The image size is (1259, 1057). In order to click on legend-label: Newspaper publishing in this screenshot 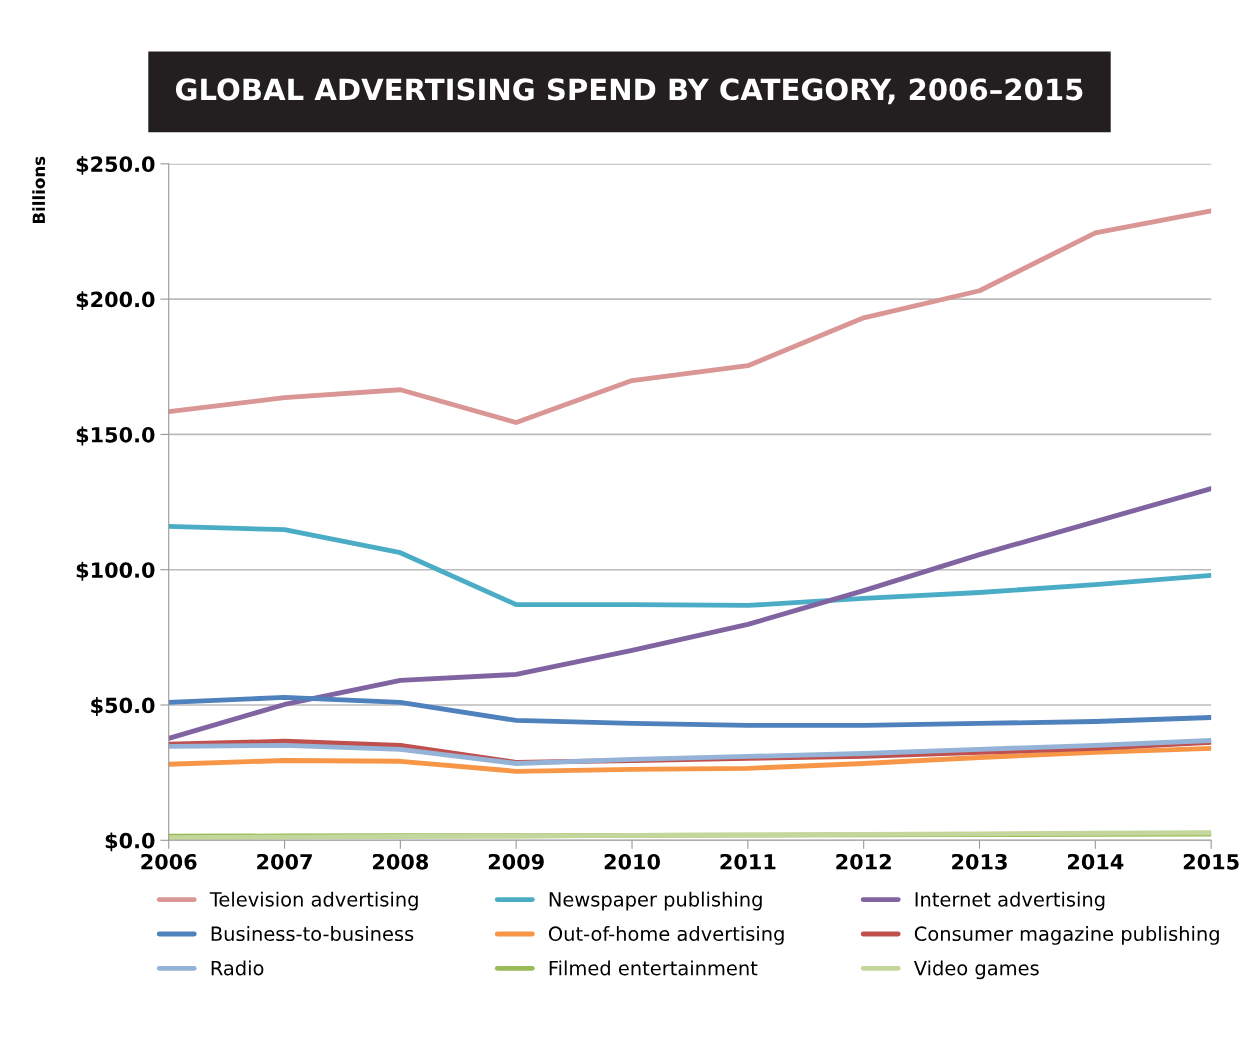, I will do `click(655, 901)`.